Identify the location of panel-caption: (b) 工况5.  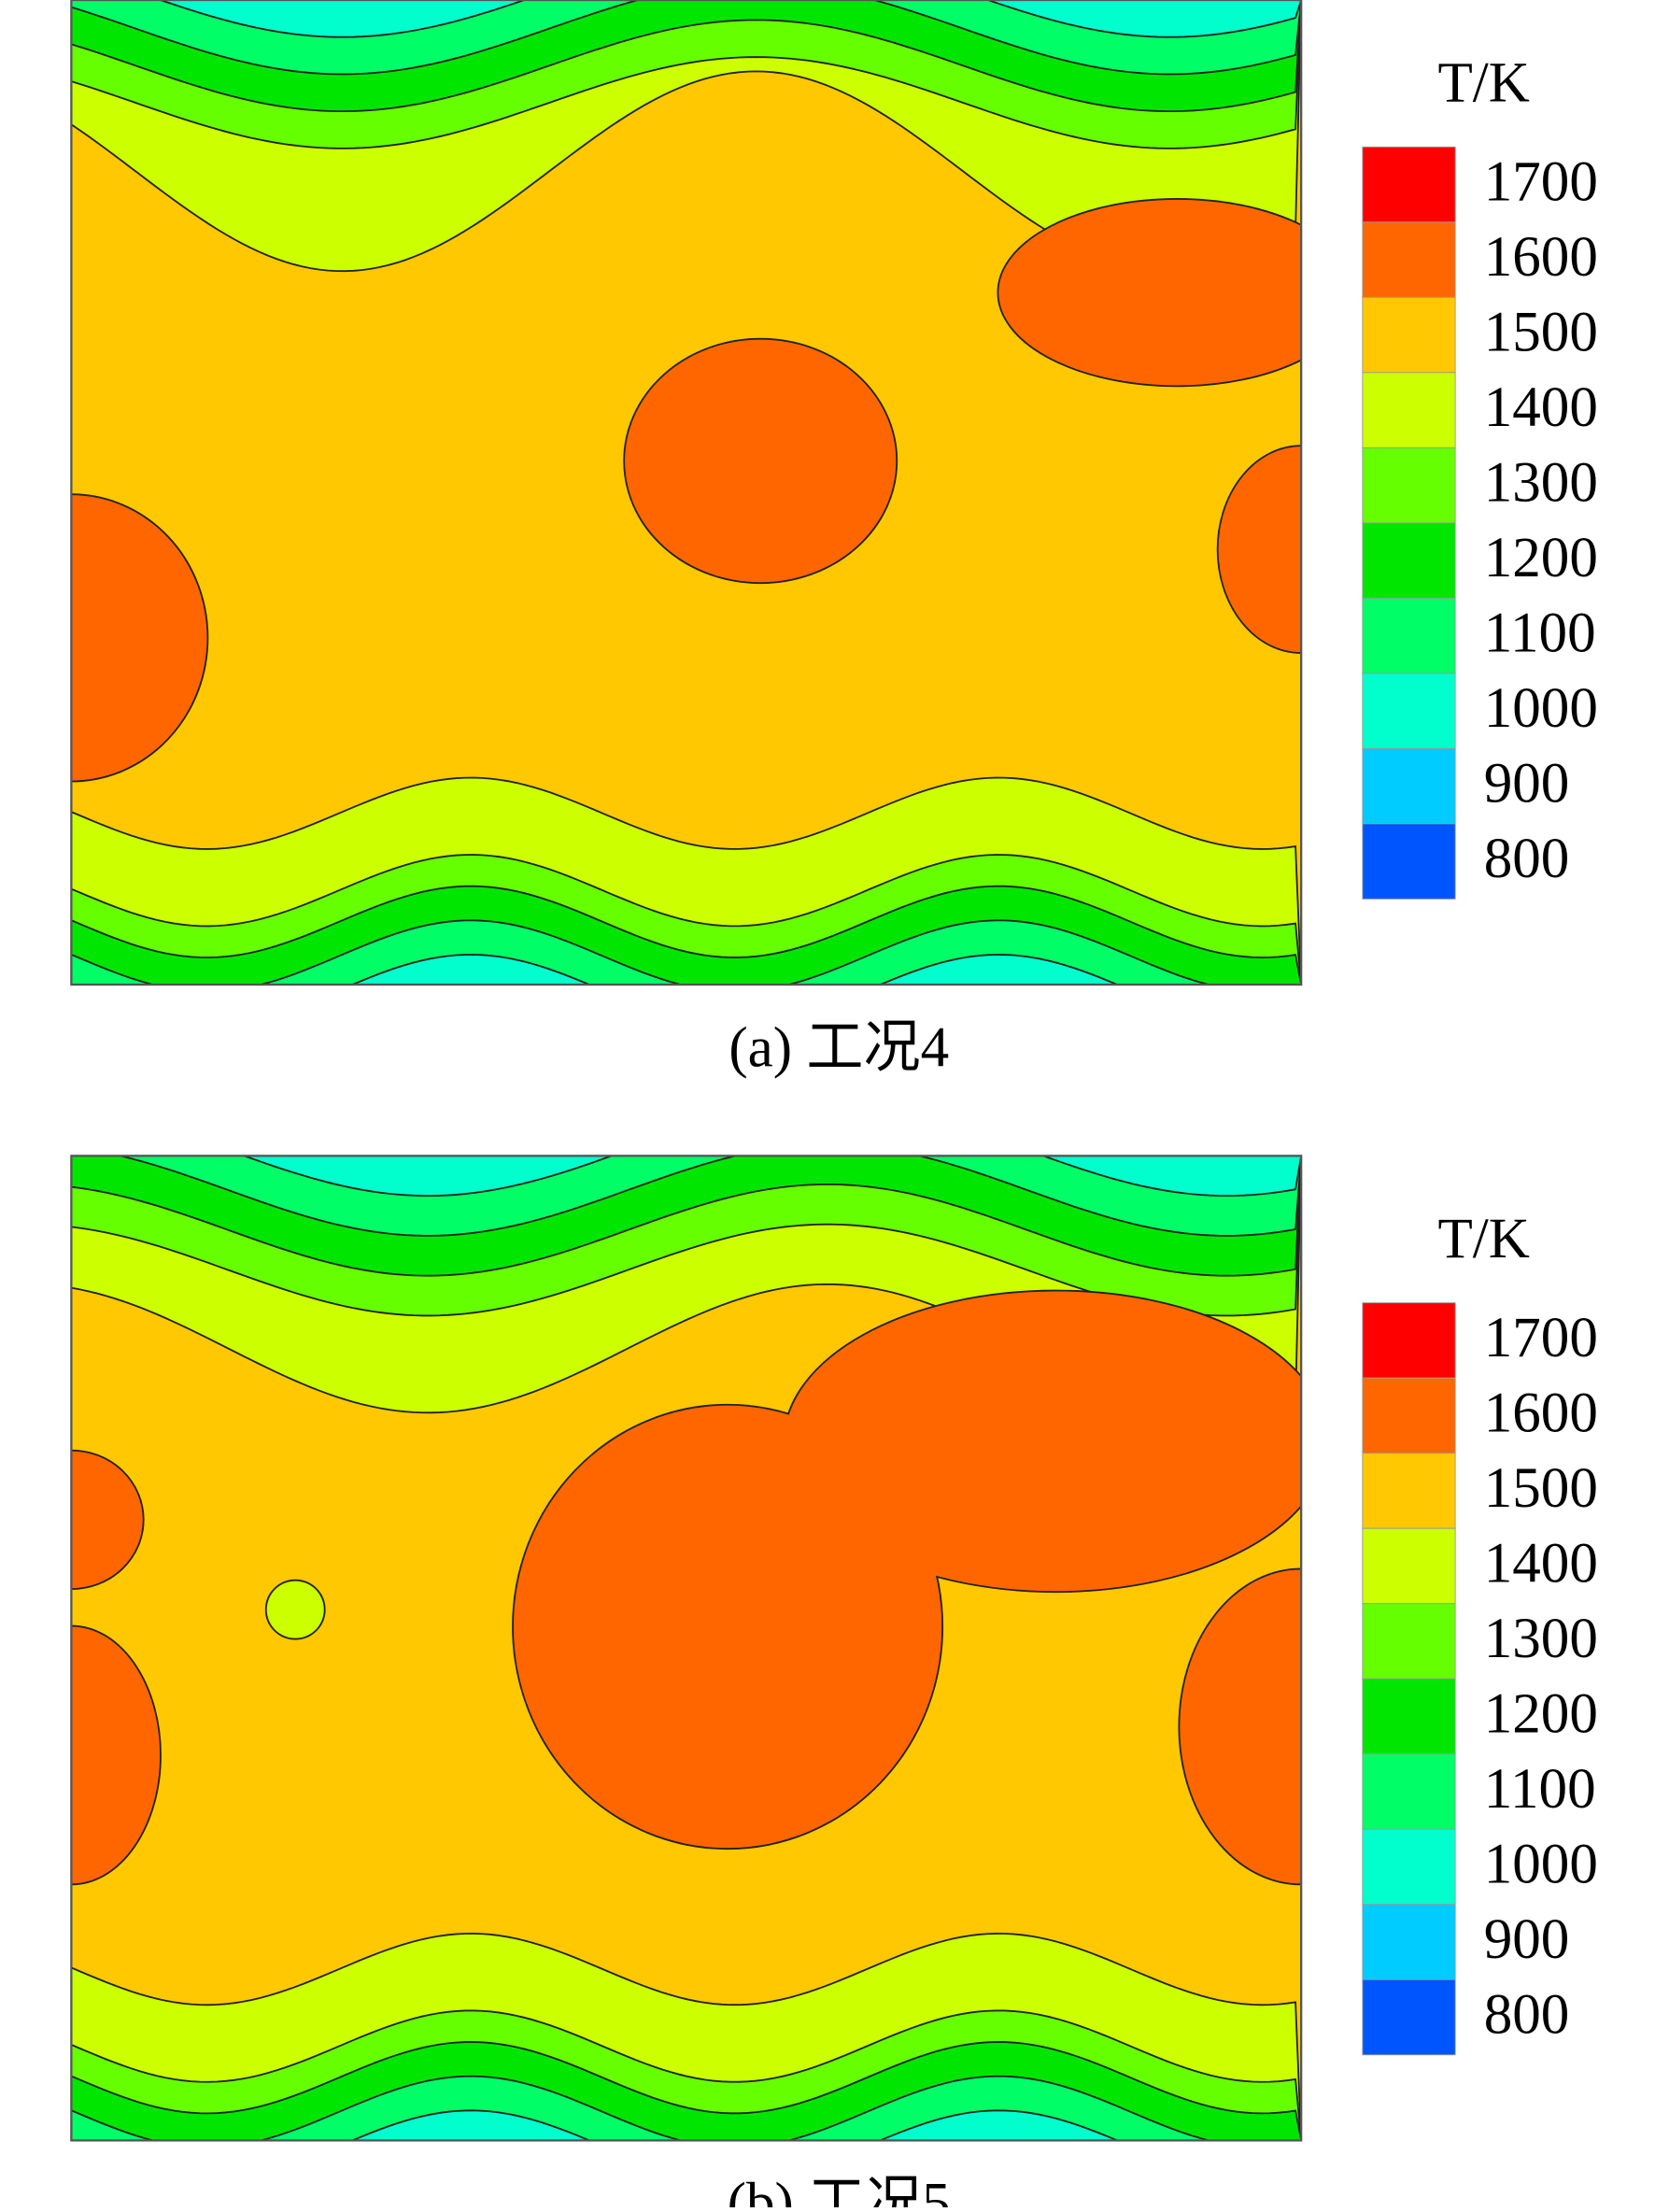
(840, 2190).